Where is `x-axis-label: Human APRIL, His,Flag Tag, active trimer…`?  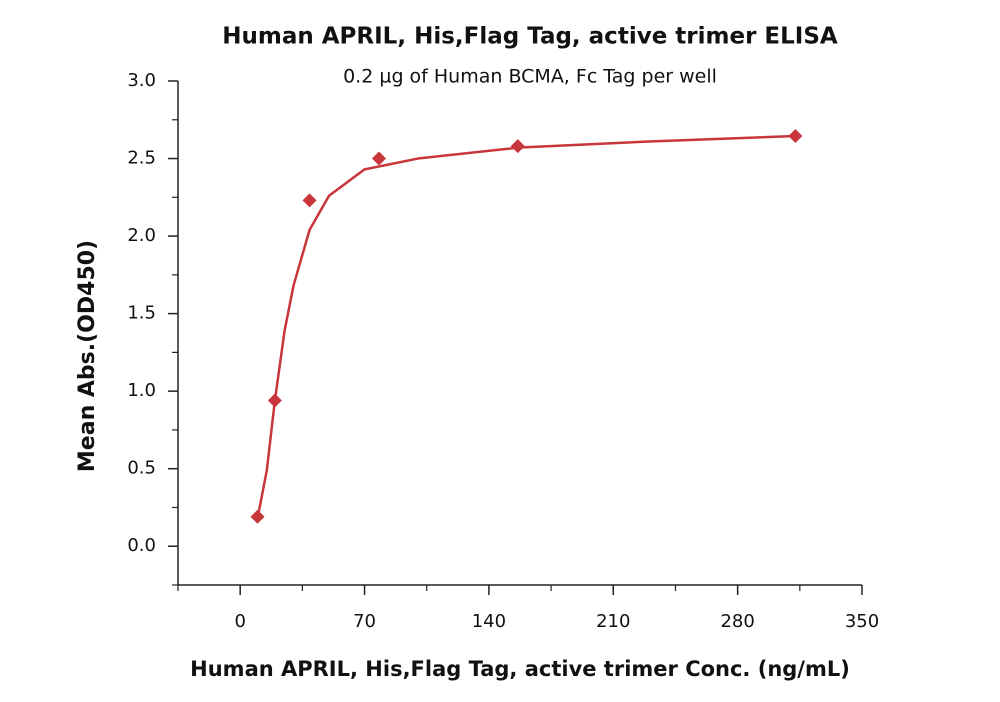 x-axis-label: Human APRIL, His,Flag Tag, active trimer… is located at coordinates (520, 669).